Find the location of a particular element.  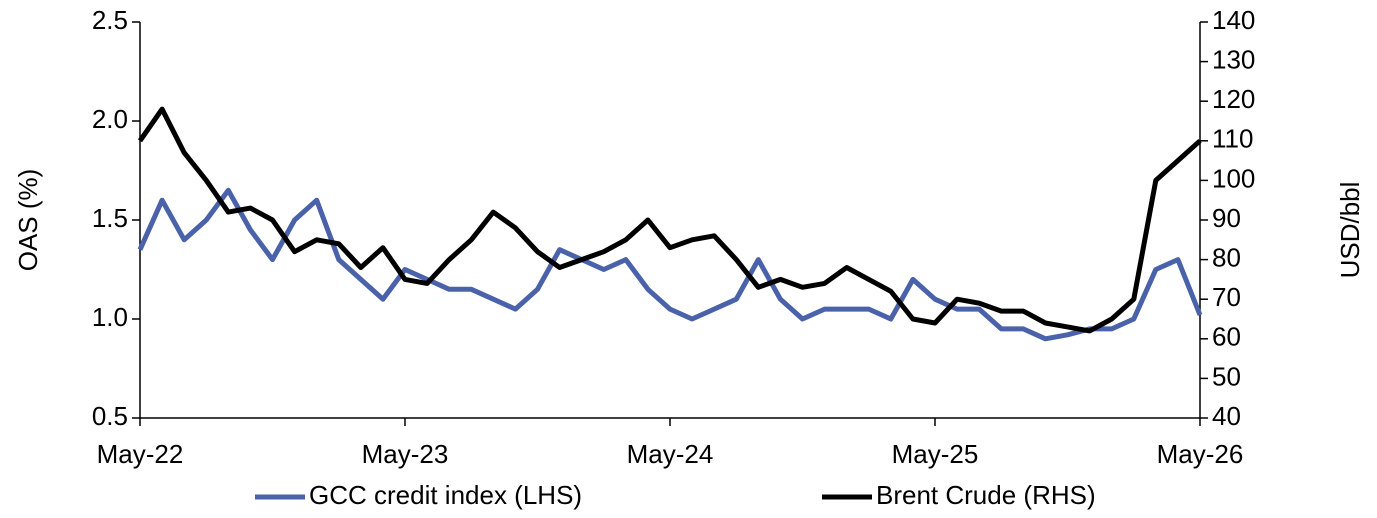

y-tick-label: 2.5 is located at coordinates (110, 20).